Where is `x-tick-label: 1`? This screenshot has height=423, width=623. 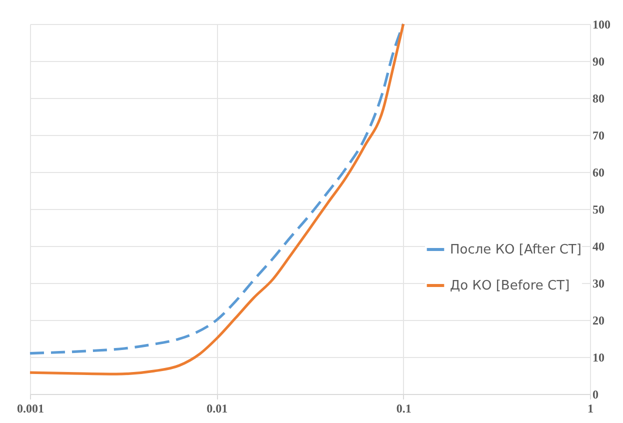
x-tick-label: 1 is located at coordinates (591, 409).